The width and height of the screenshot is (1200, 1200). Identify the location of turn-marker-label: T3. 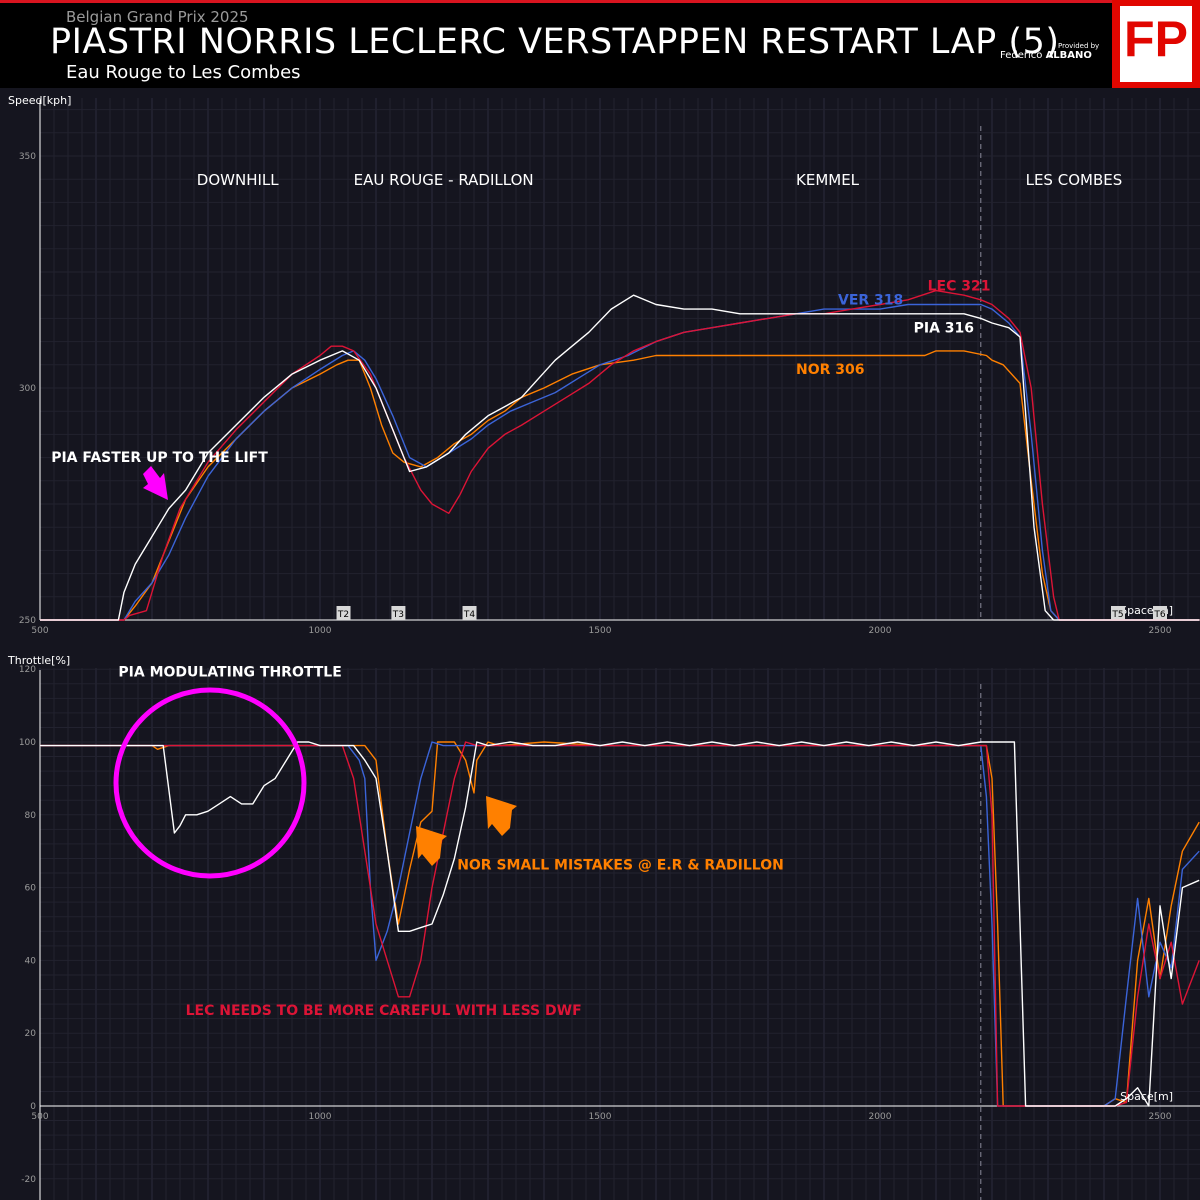
(398, 615).